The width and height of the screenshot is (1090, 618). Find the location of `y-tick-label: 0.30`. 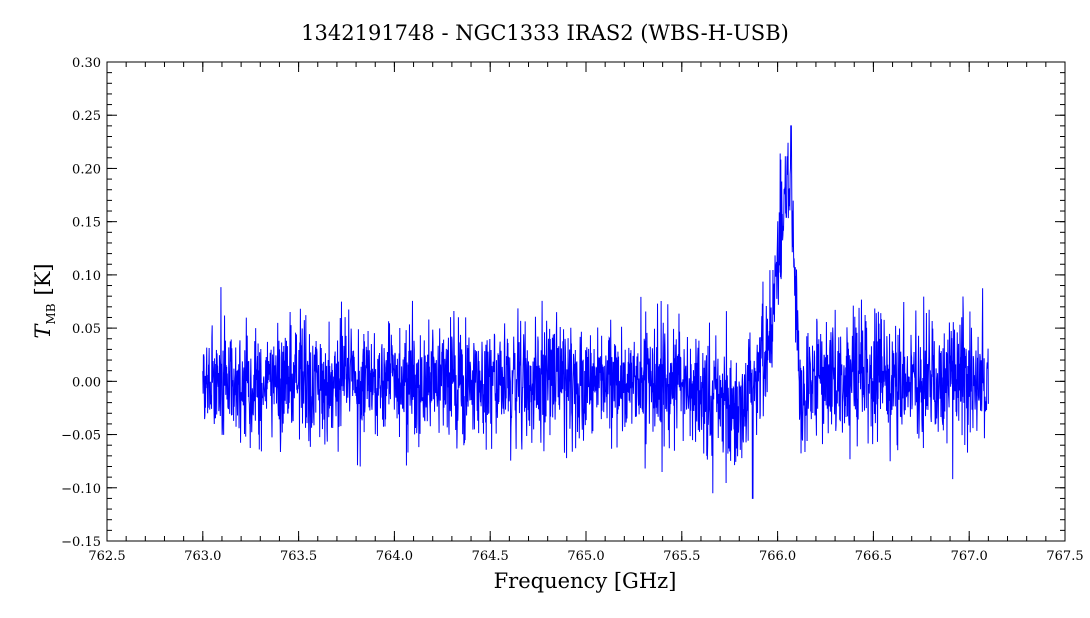

y-tick-label: 0.30 is located at coordinates (86, 63).